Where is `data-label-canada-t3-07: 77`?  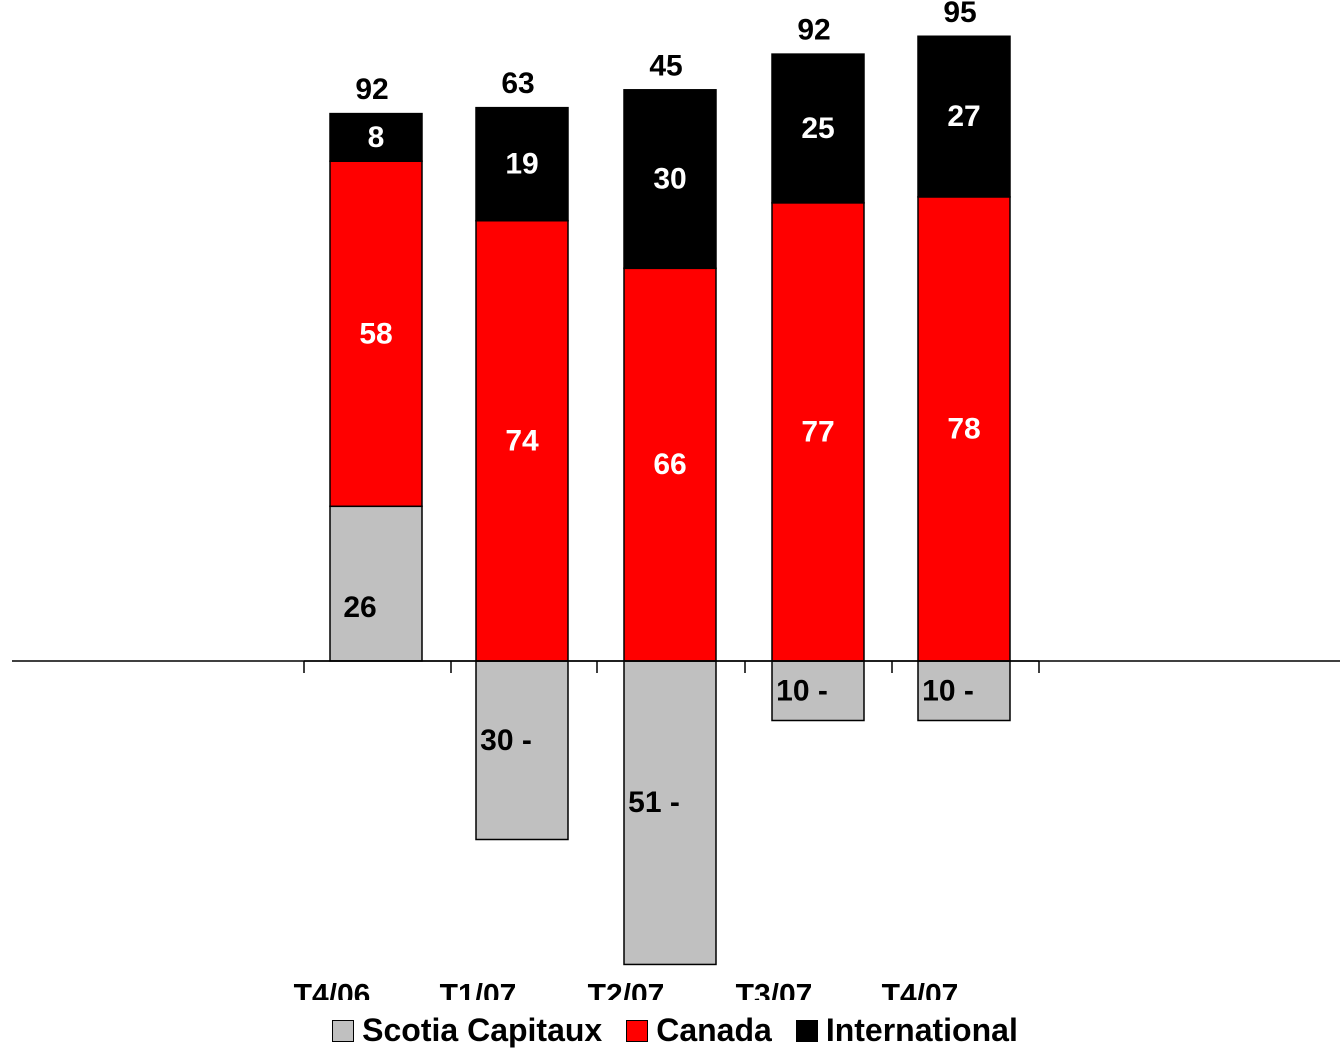 data-label-canada-t3-07: 77 is located at coordinates (817, 431).